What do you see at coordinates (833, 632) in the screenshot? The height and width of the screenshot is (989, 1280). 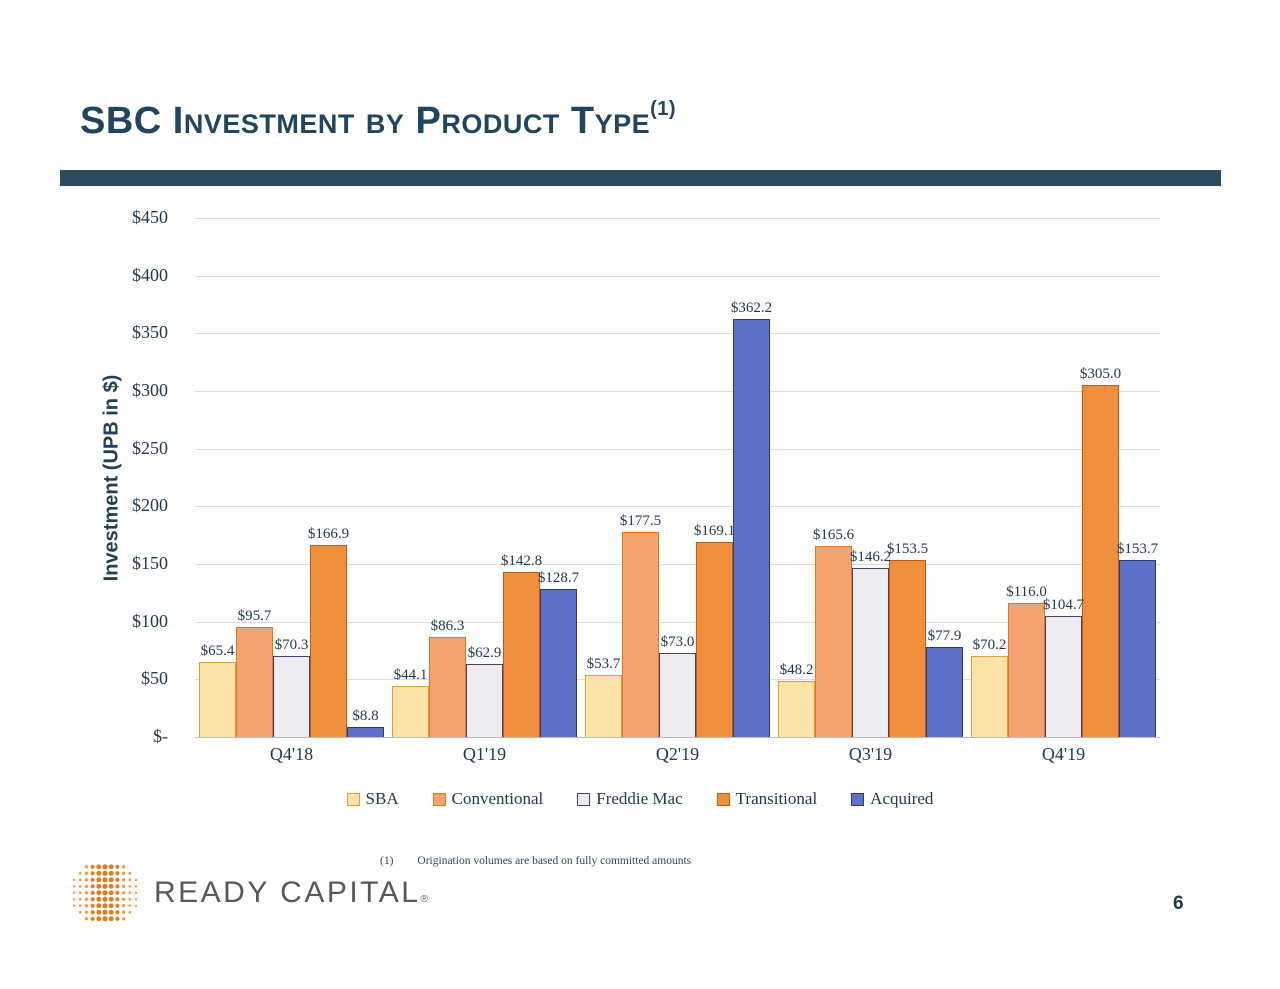 I see `bar-conventional: $165.6` at bounding box center [833, 632].